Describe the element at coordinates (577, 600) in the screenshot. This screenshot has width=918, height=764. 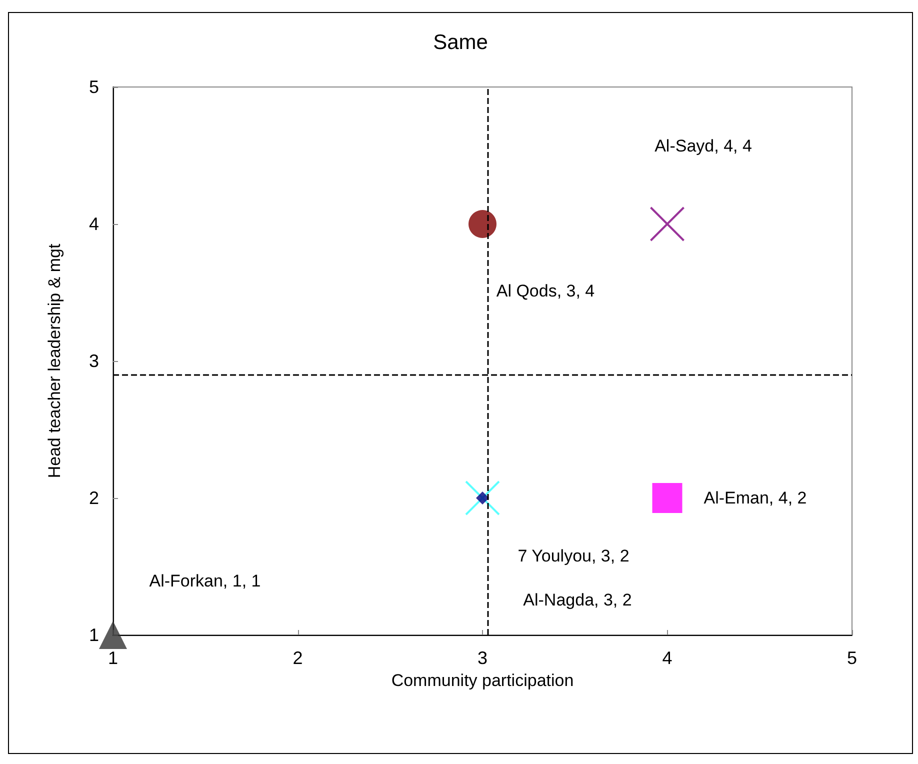
I see `annotation: Al-Nagda, 3, 2` at that location.